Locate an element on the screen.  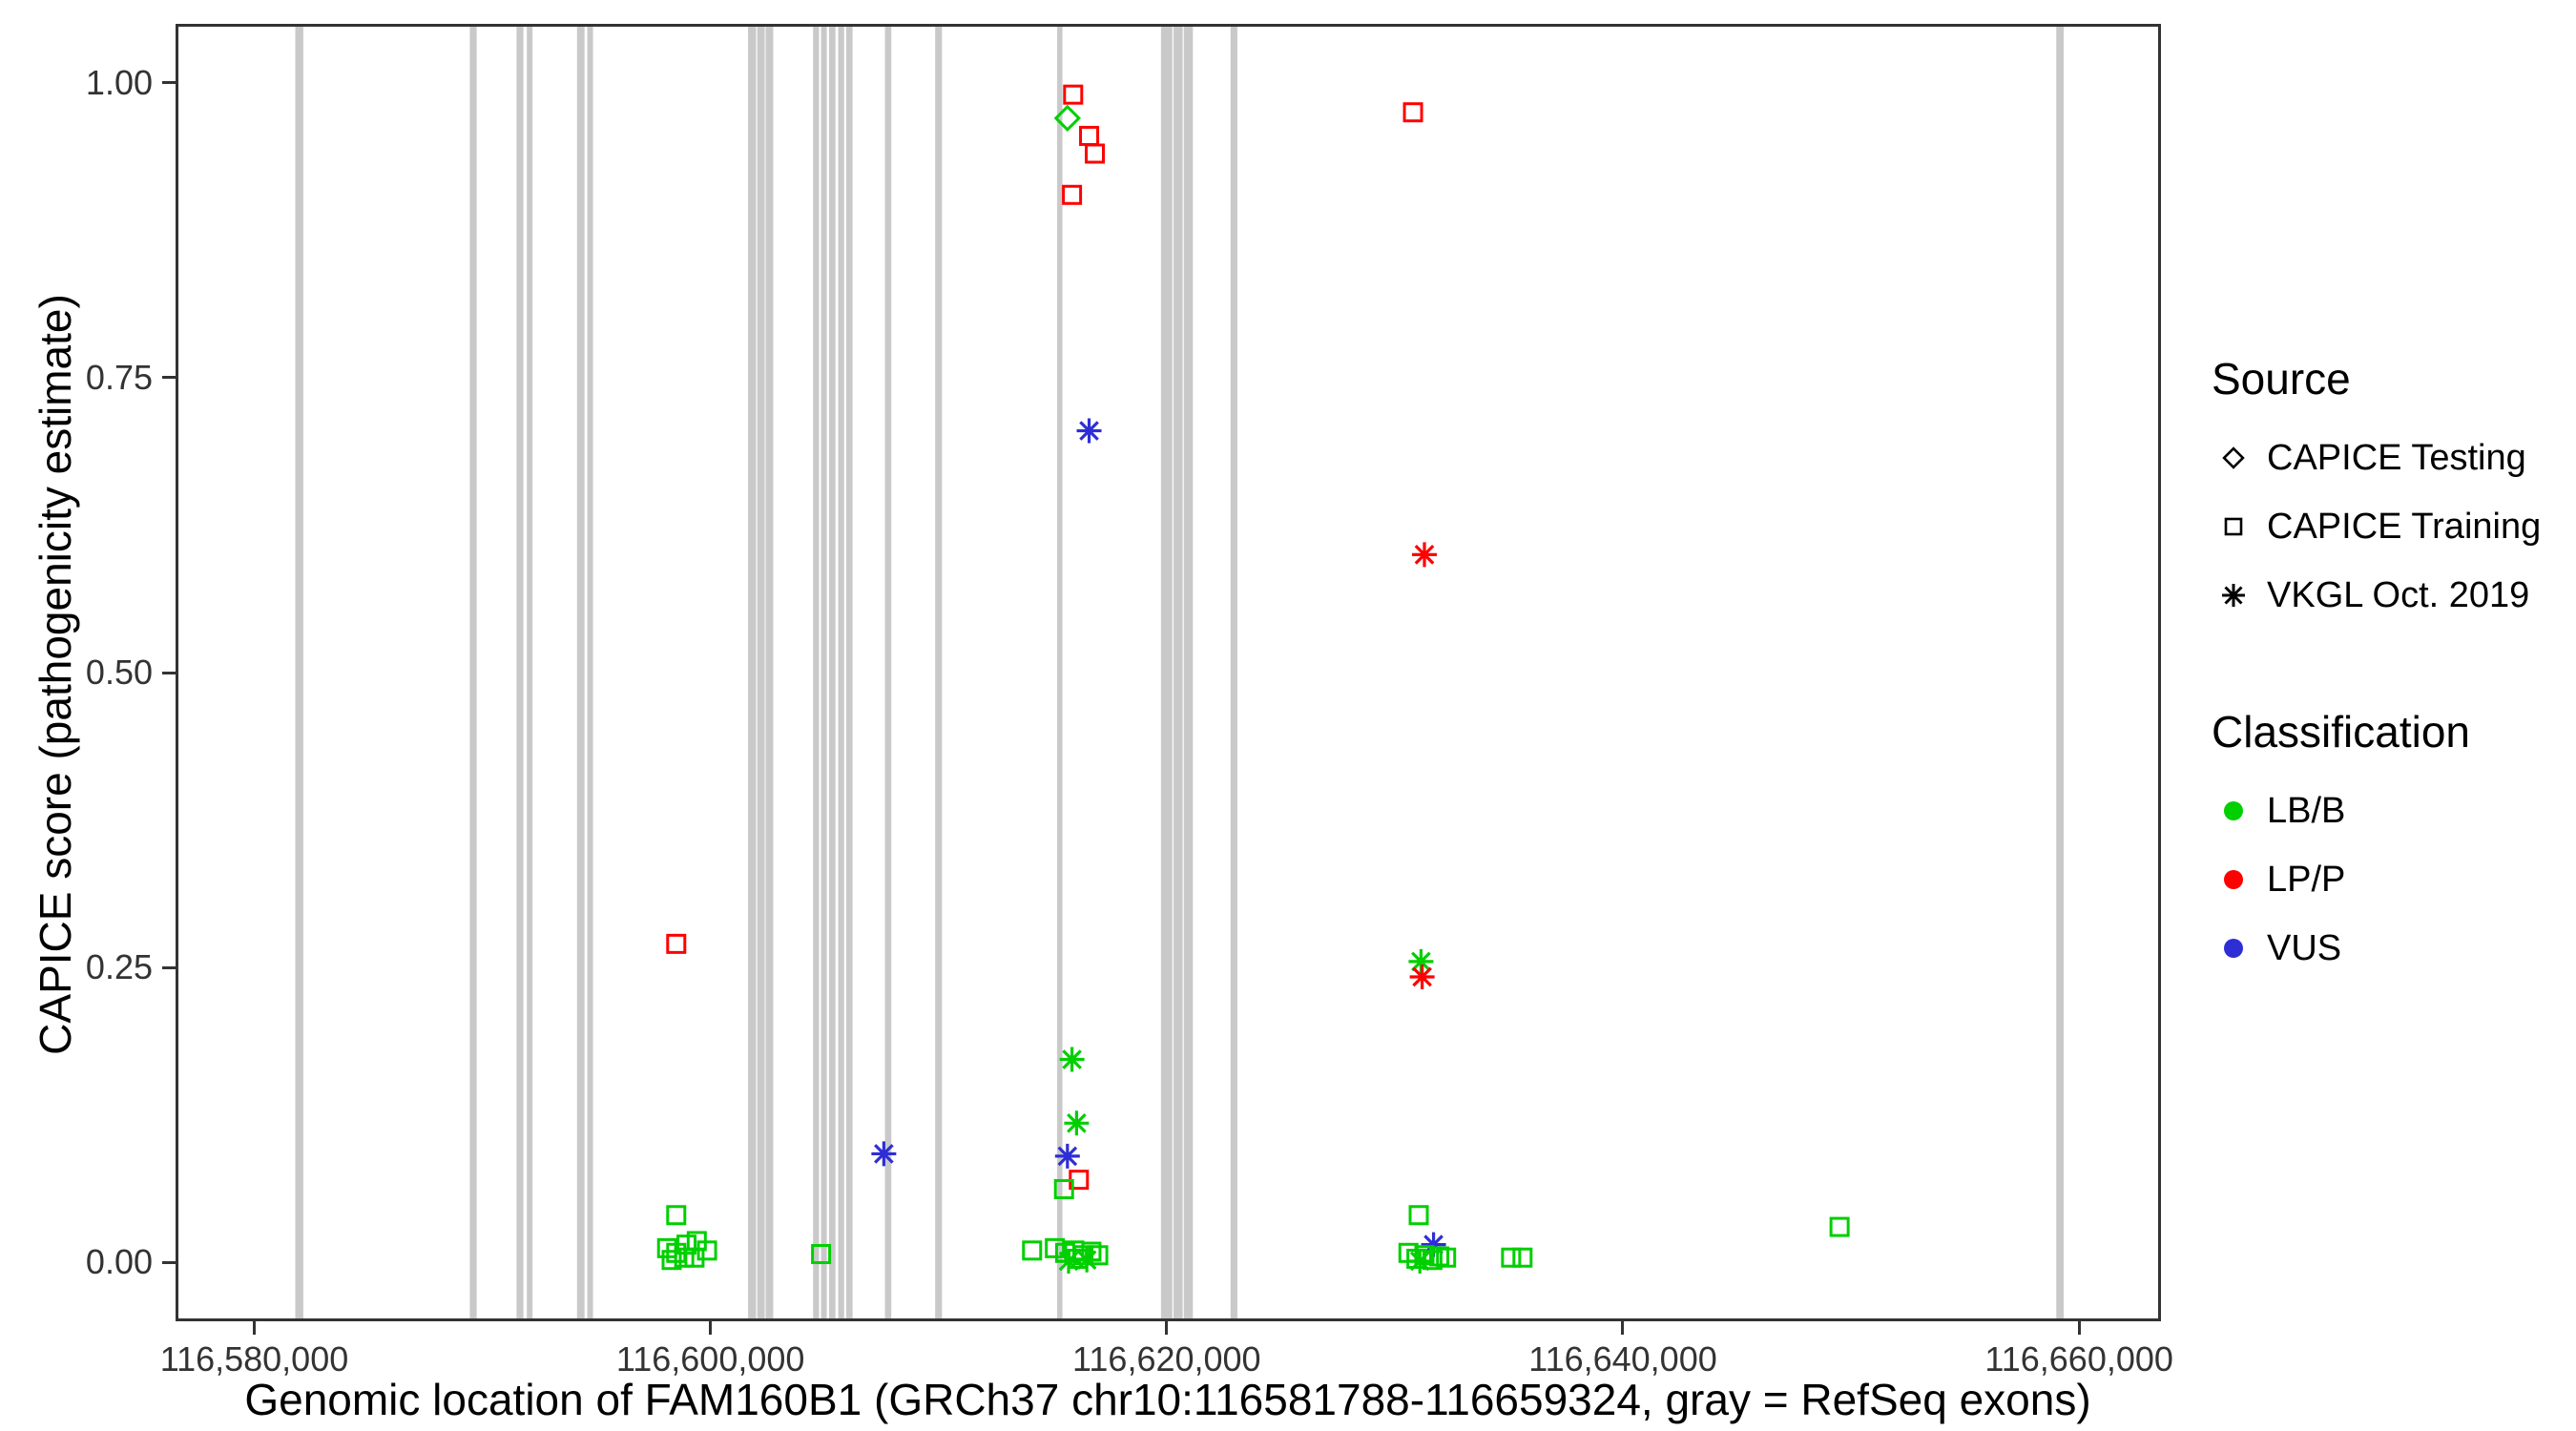
legend-item-vkgl: VKGL Oct. 2019 is located at coordinates (2376, 595).